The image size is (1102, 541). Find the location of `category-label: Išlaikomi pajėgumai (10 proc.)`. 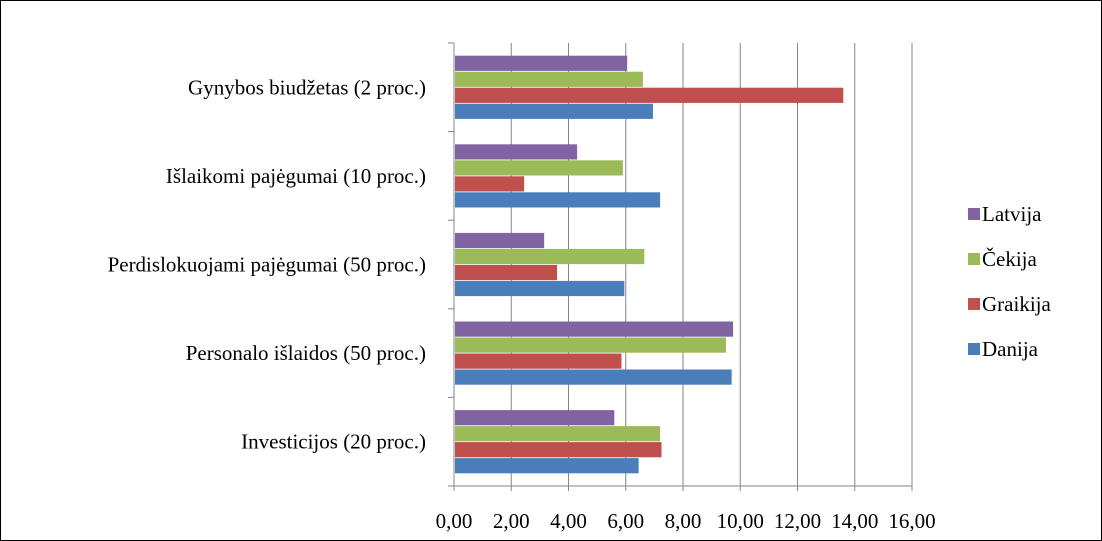

category-label: Išlaikomi pajėgumai (10 proc.) is located at coordinates (296, 176).